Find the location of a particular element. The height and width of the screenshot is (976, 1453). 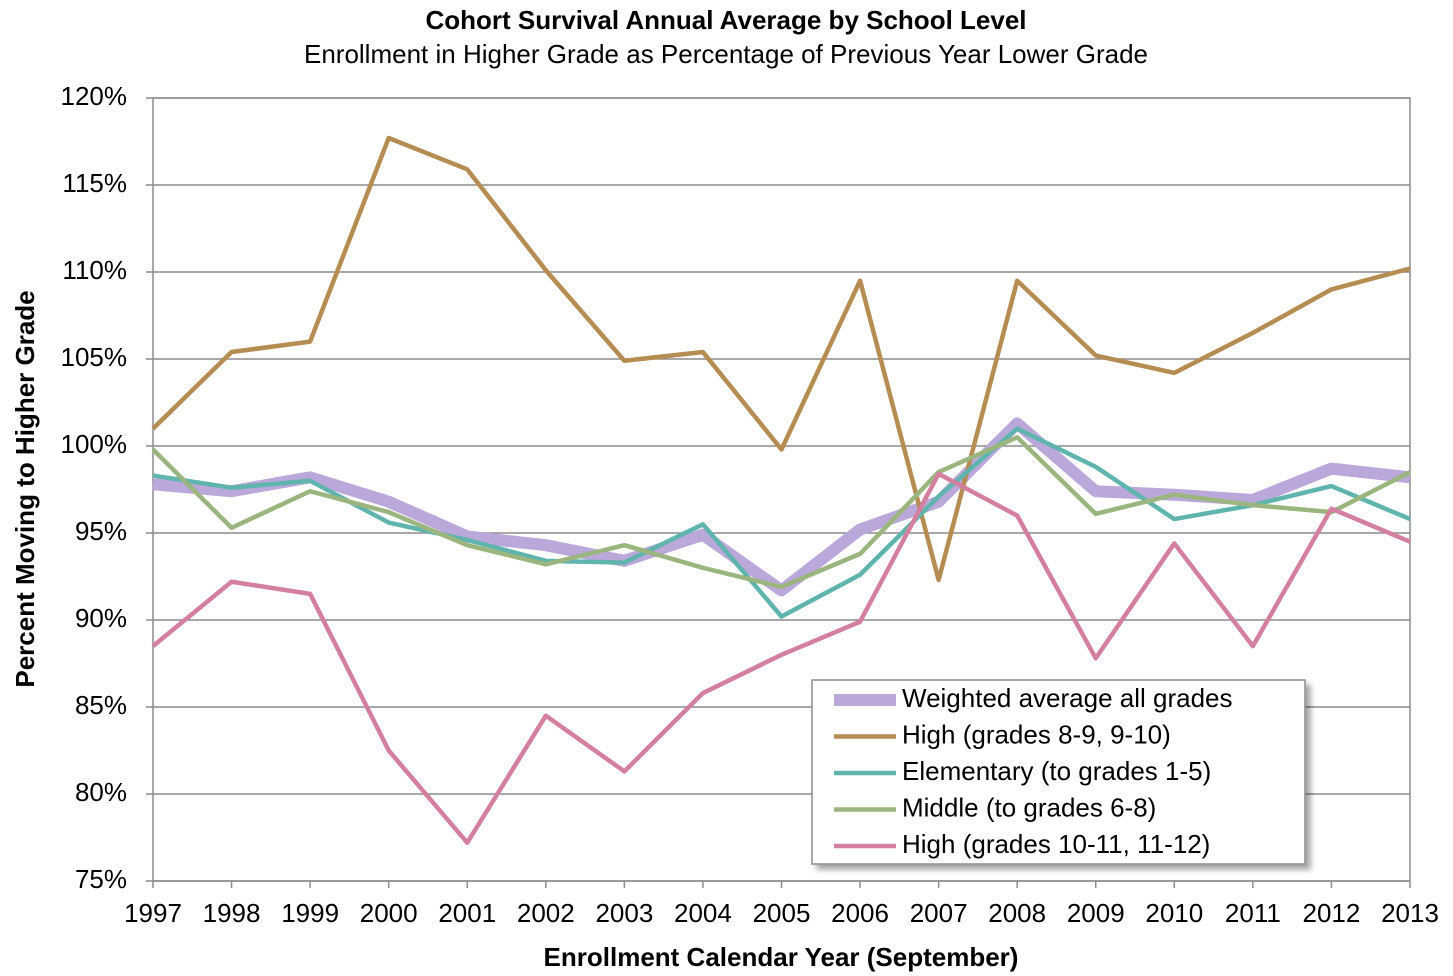

x-tick-label: 2003 is located at coordinates (624, 913).